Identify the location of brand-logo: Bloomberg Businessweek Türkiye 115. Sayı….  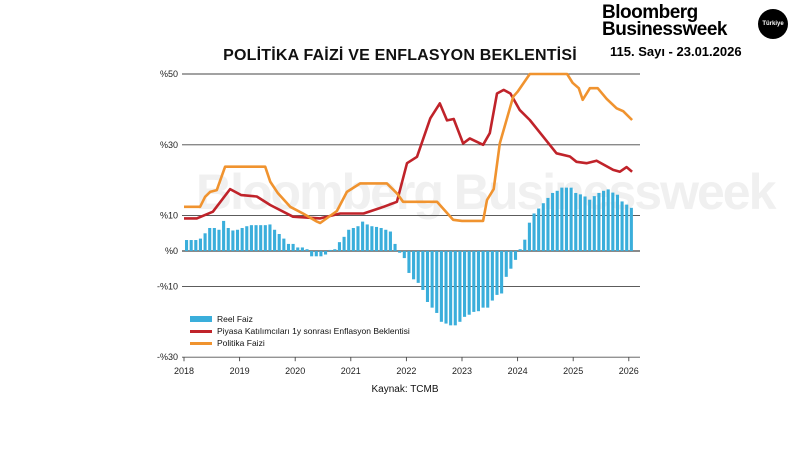
(697, 30).